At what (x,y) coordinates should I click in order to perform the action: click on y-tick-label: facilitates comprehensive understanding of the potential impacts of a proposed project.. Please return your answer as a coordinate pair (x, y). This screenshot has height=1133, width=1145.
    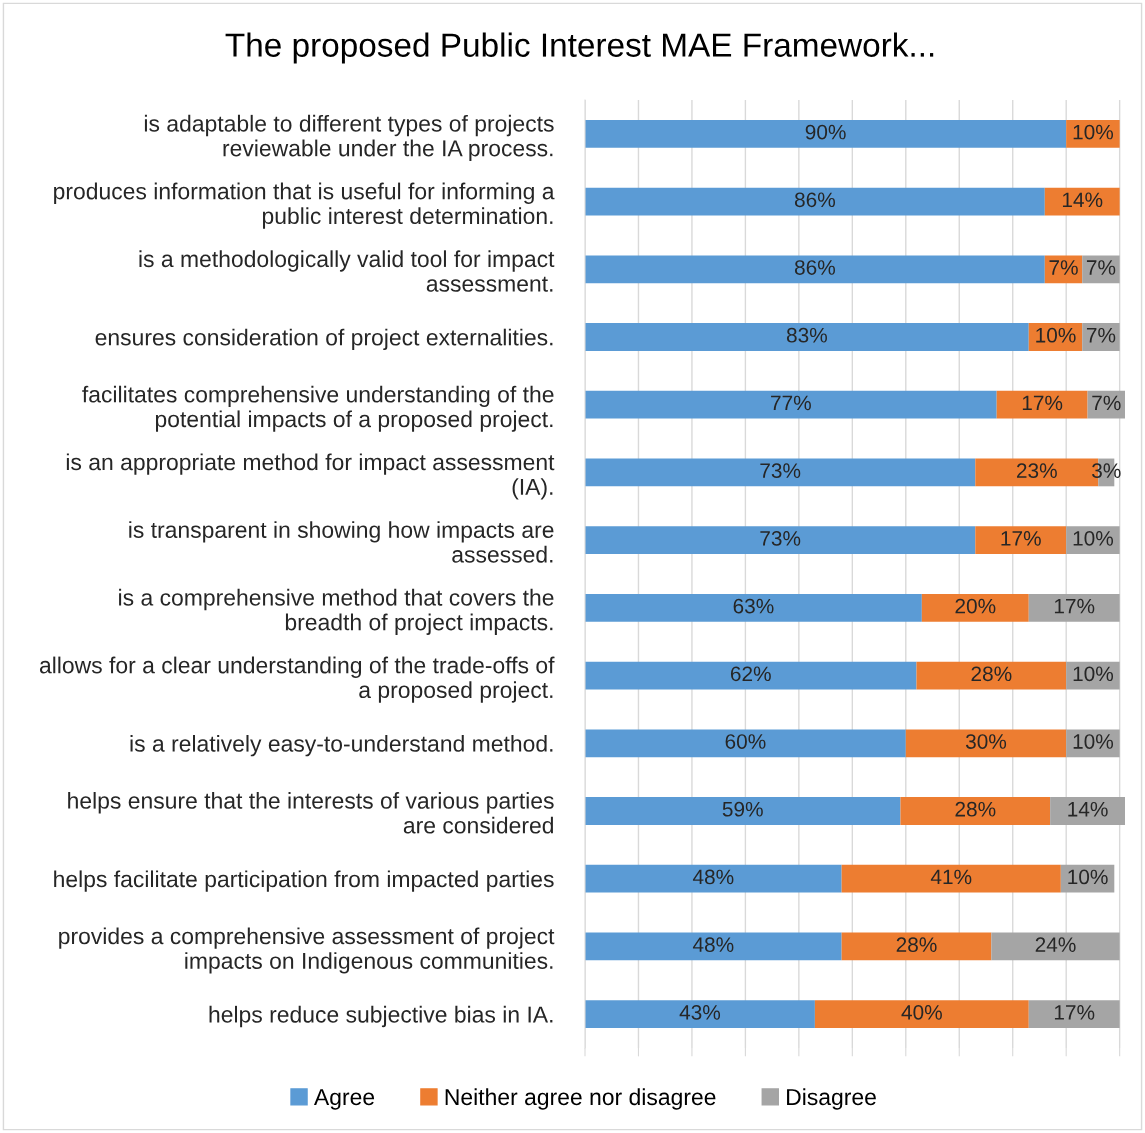
    Looking at the image, I should click on (318, 408).